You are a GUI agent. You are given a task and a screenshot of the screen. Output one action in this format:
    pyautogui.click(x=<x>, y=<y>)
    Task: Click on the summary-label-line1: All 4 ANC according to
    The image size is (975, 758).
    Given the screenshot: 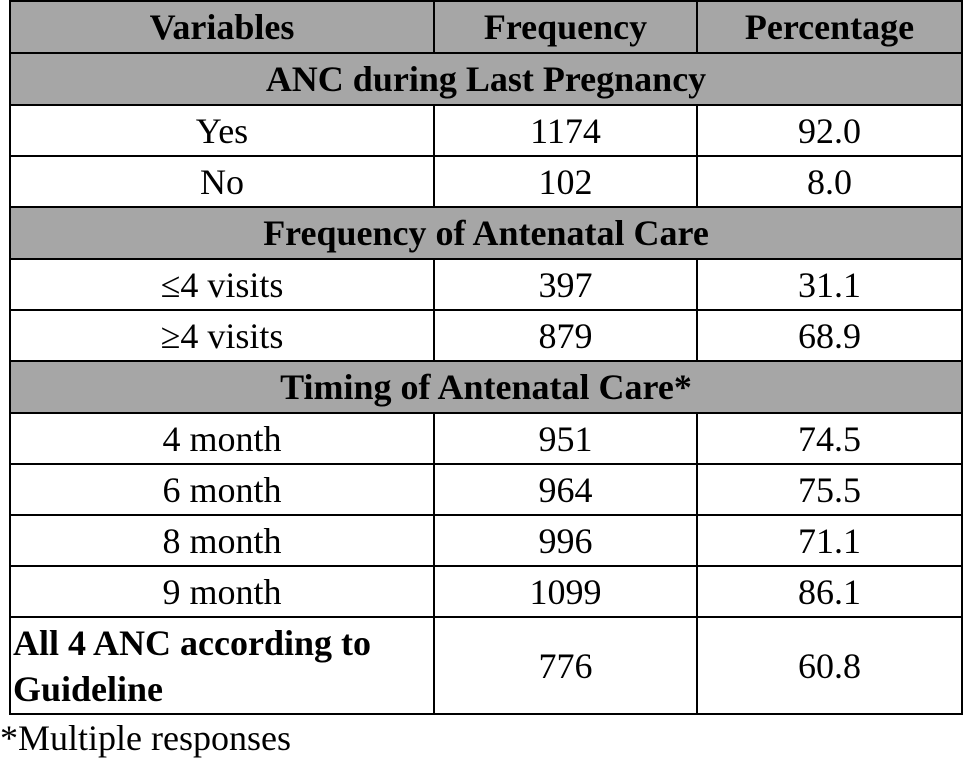 What is the action you would take?
    pyautogui.click(x=192, y=642)
    